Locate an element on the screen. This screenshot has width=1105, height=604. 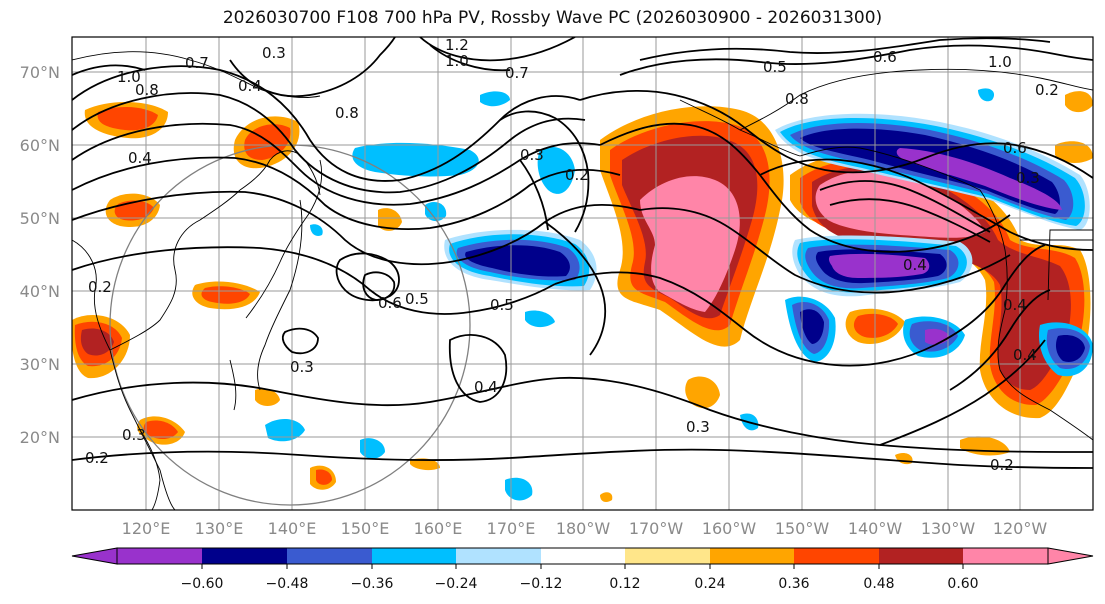
lat-label: 70°N is located at coordinates (40, 72).